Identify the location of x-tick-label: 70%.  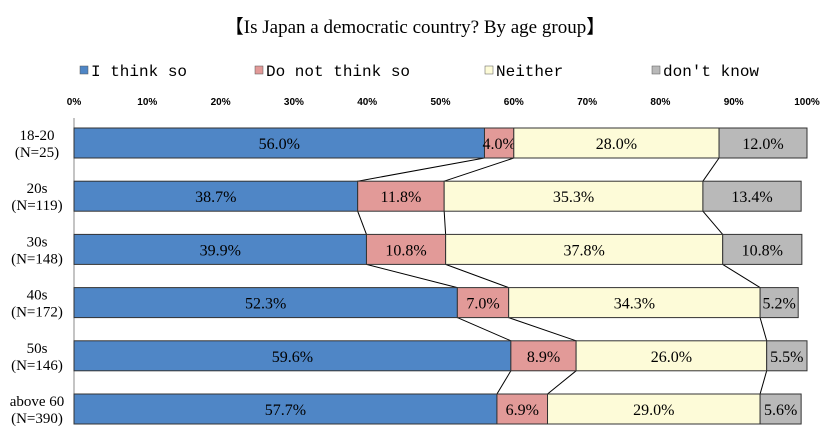
(587, 102).